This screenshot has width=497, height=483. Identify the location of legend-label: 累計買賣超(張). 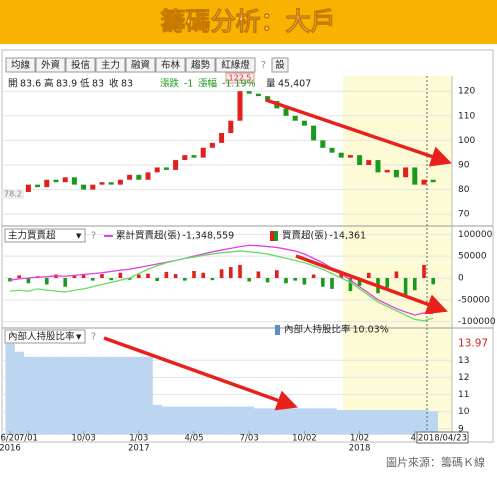
(148, 236).